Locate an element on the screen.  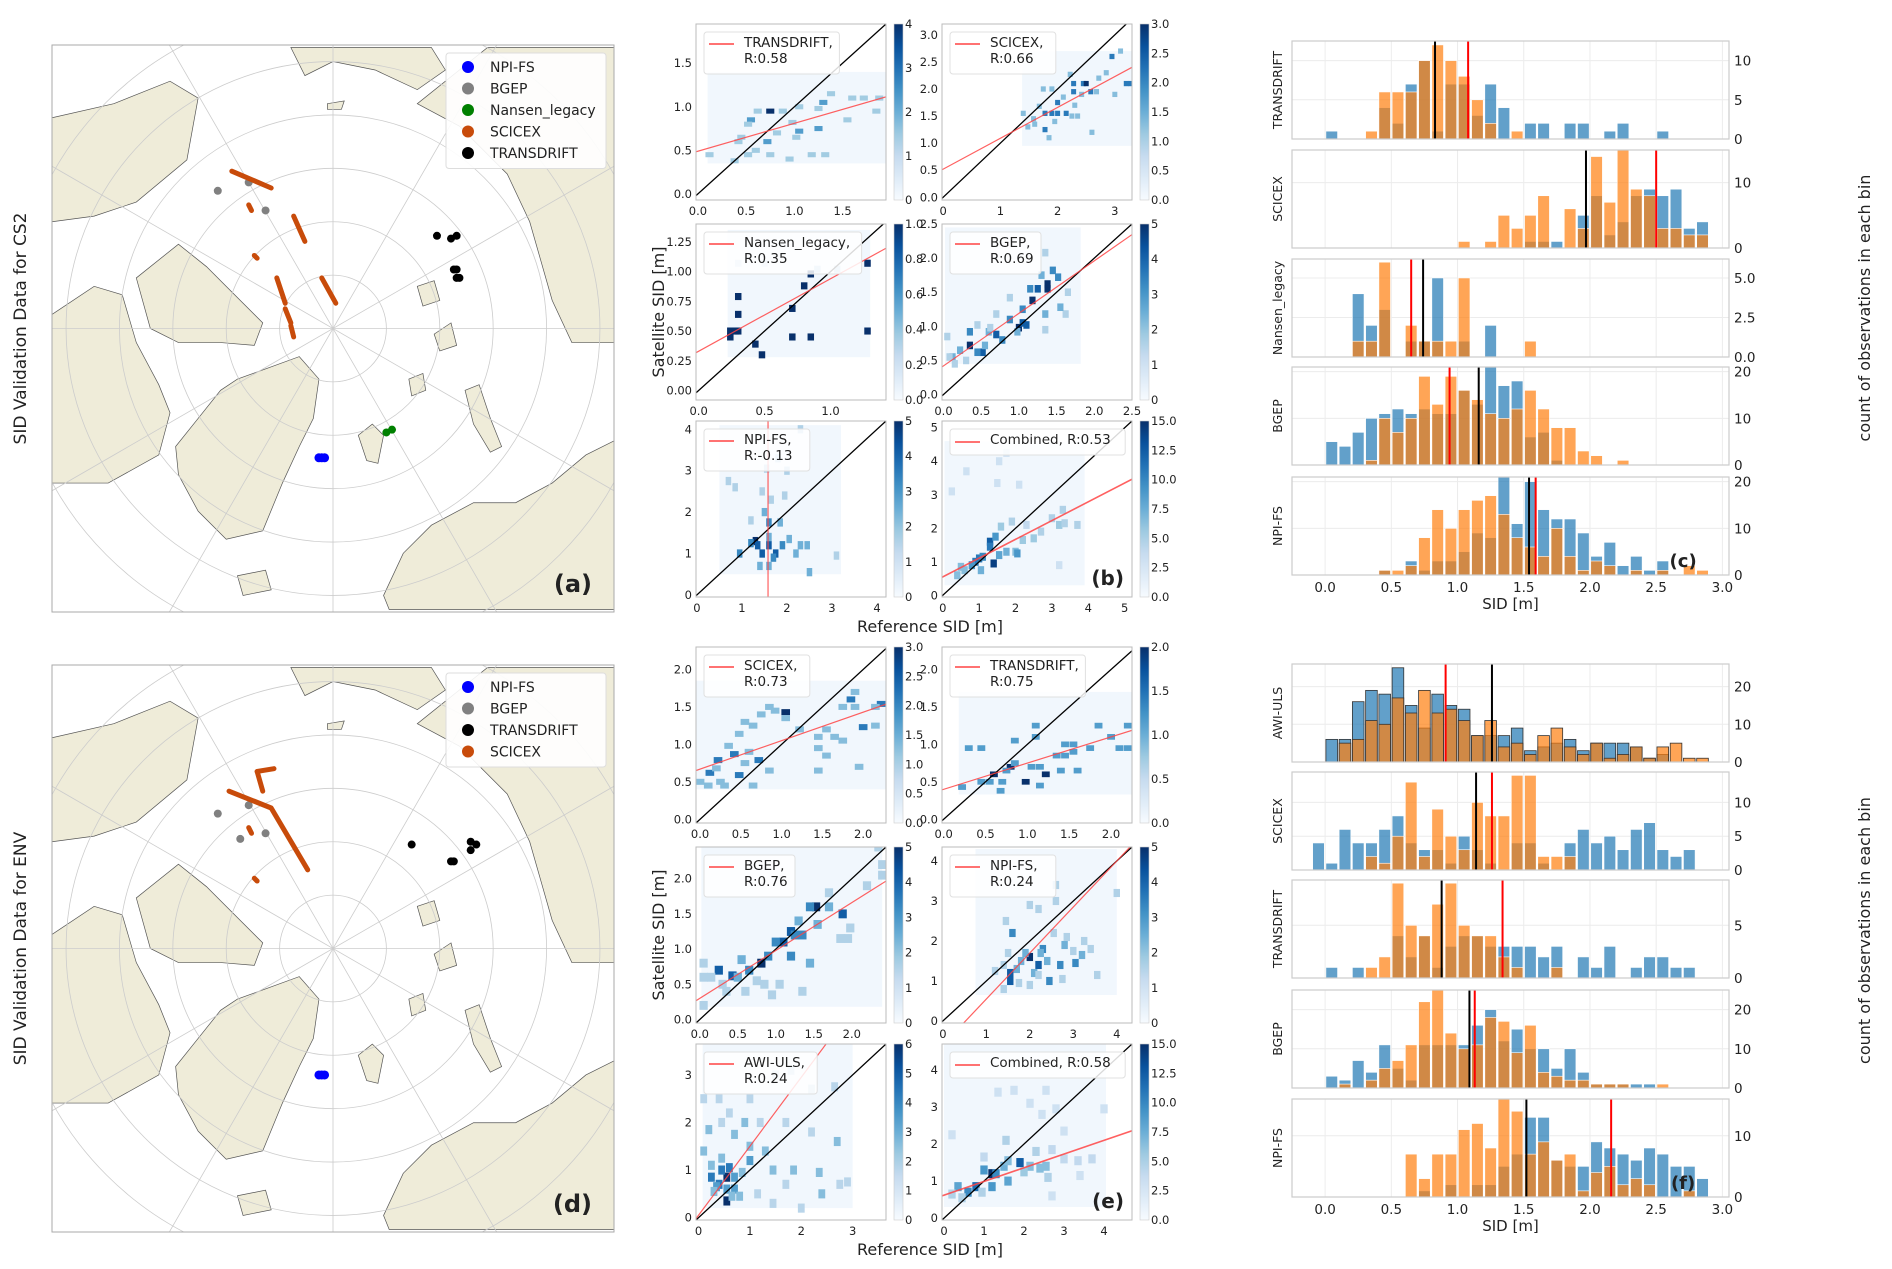
legend-marker-nansen_legacy is located at coordinates (468, 110).